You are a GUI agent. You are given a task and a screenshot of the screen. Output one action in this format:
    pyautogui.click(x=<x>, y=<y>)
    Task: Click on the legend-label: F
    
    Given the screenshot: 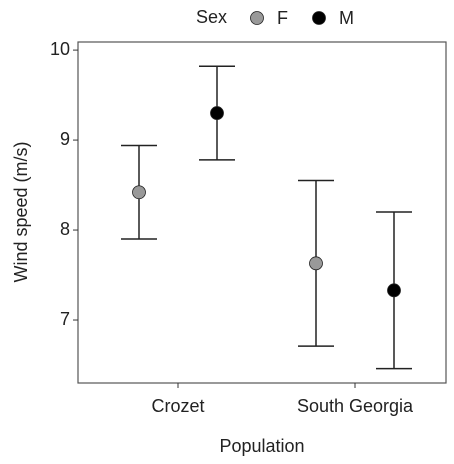 What is the action you would take?
    pyautogui.click(x=282, y=18)
    